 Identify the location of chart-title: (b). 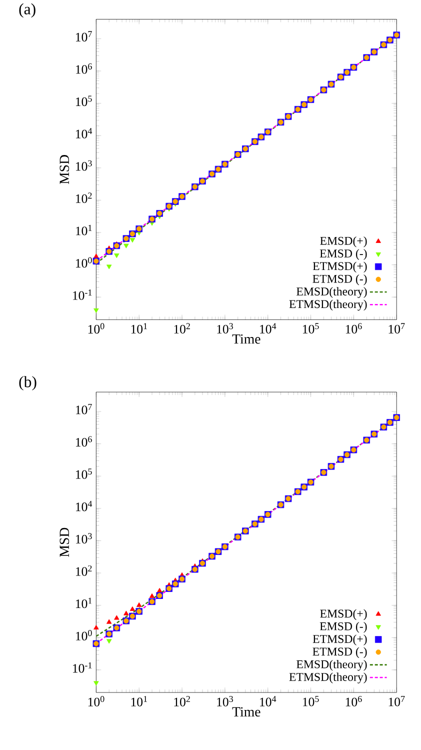
(27, 383).